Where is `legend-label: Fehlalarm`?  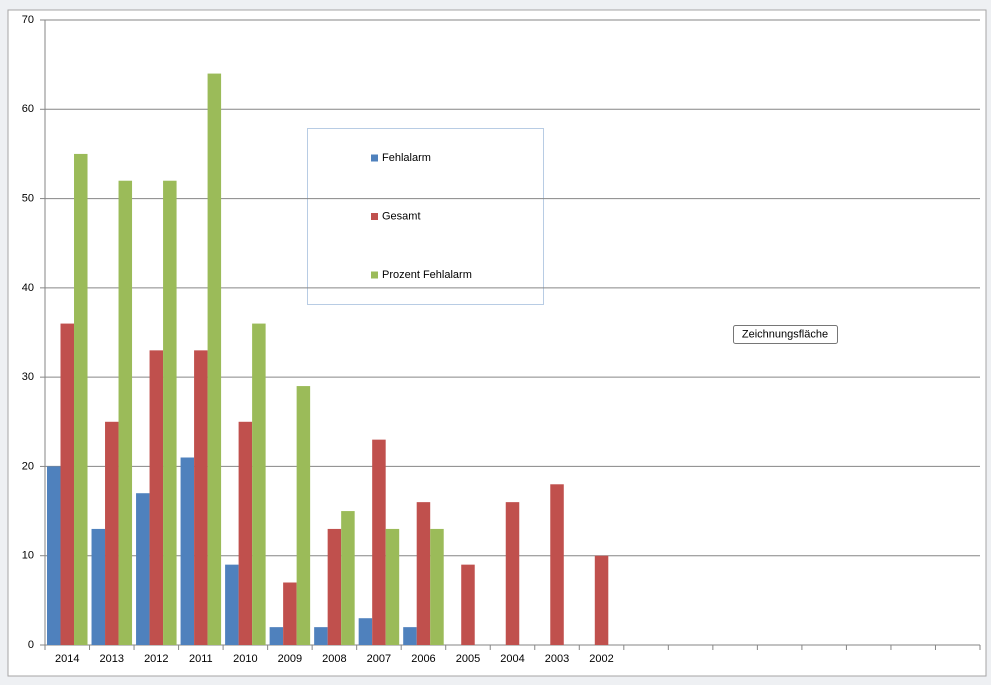 legend-label: Fehlalarm is located at coordinates (406, 158).